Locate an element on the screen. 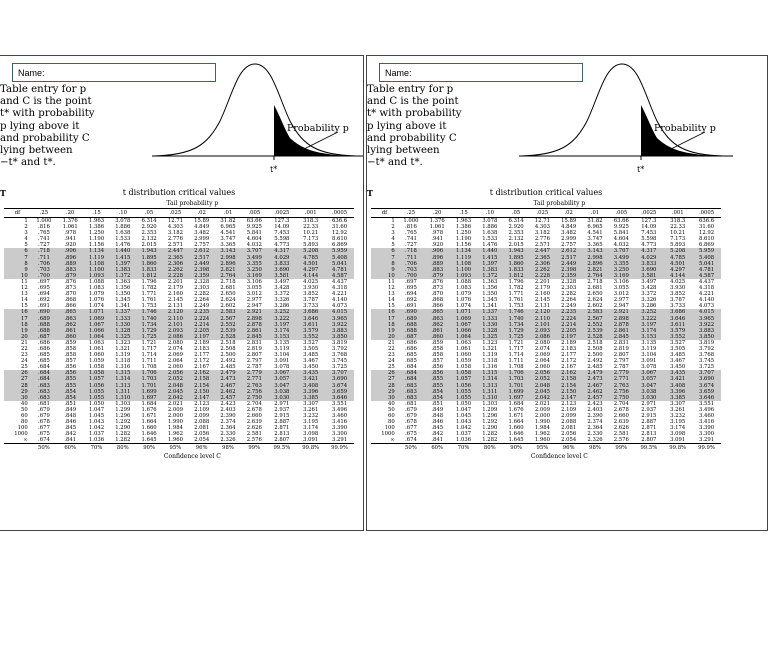  value-cell: 3.467 is located at coordinates (678, 361).